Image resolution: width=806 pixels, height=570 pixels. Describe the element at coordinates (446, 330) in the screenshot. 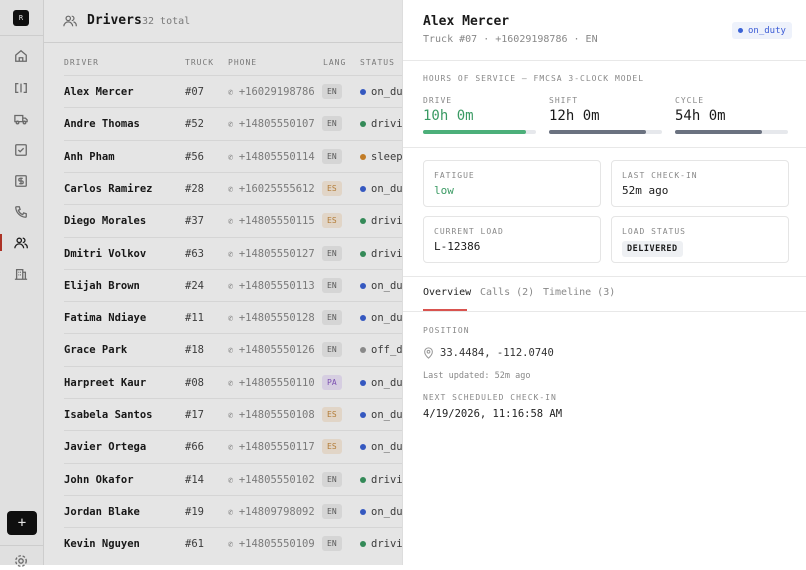

I see `position-label: POSITION` at that location.